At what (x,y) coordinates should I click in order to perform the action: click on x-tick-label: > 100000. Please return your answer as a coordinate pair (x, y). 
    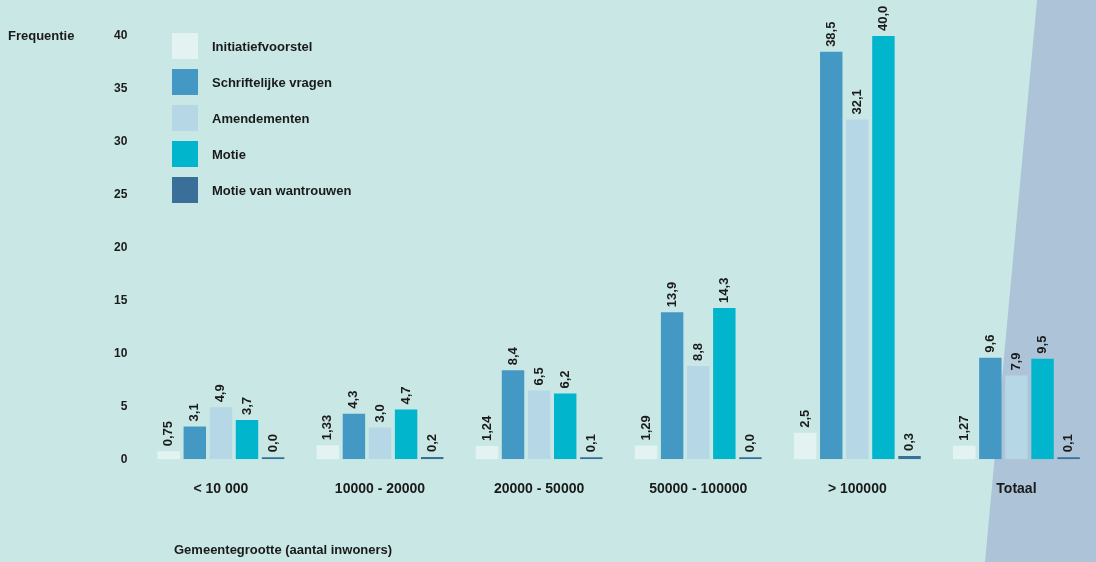
    Looking at the image, I should click on (857, 488).